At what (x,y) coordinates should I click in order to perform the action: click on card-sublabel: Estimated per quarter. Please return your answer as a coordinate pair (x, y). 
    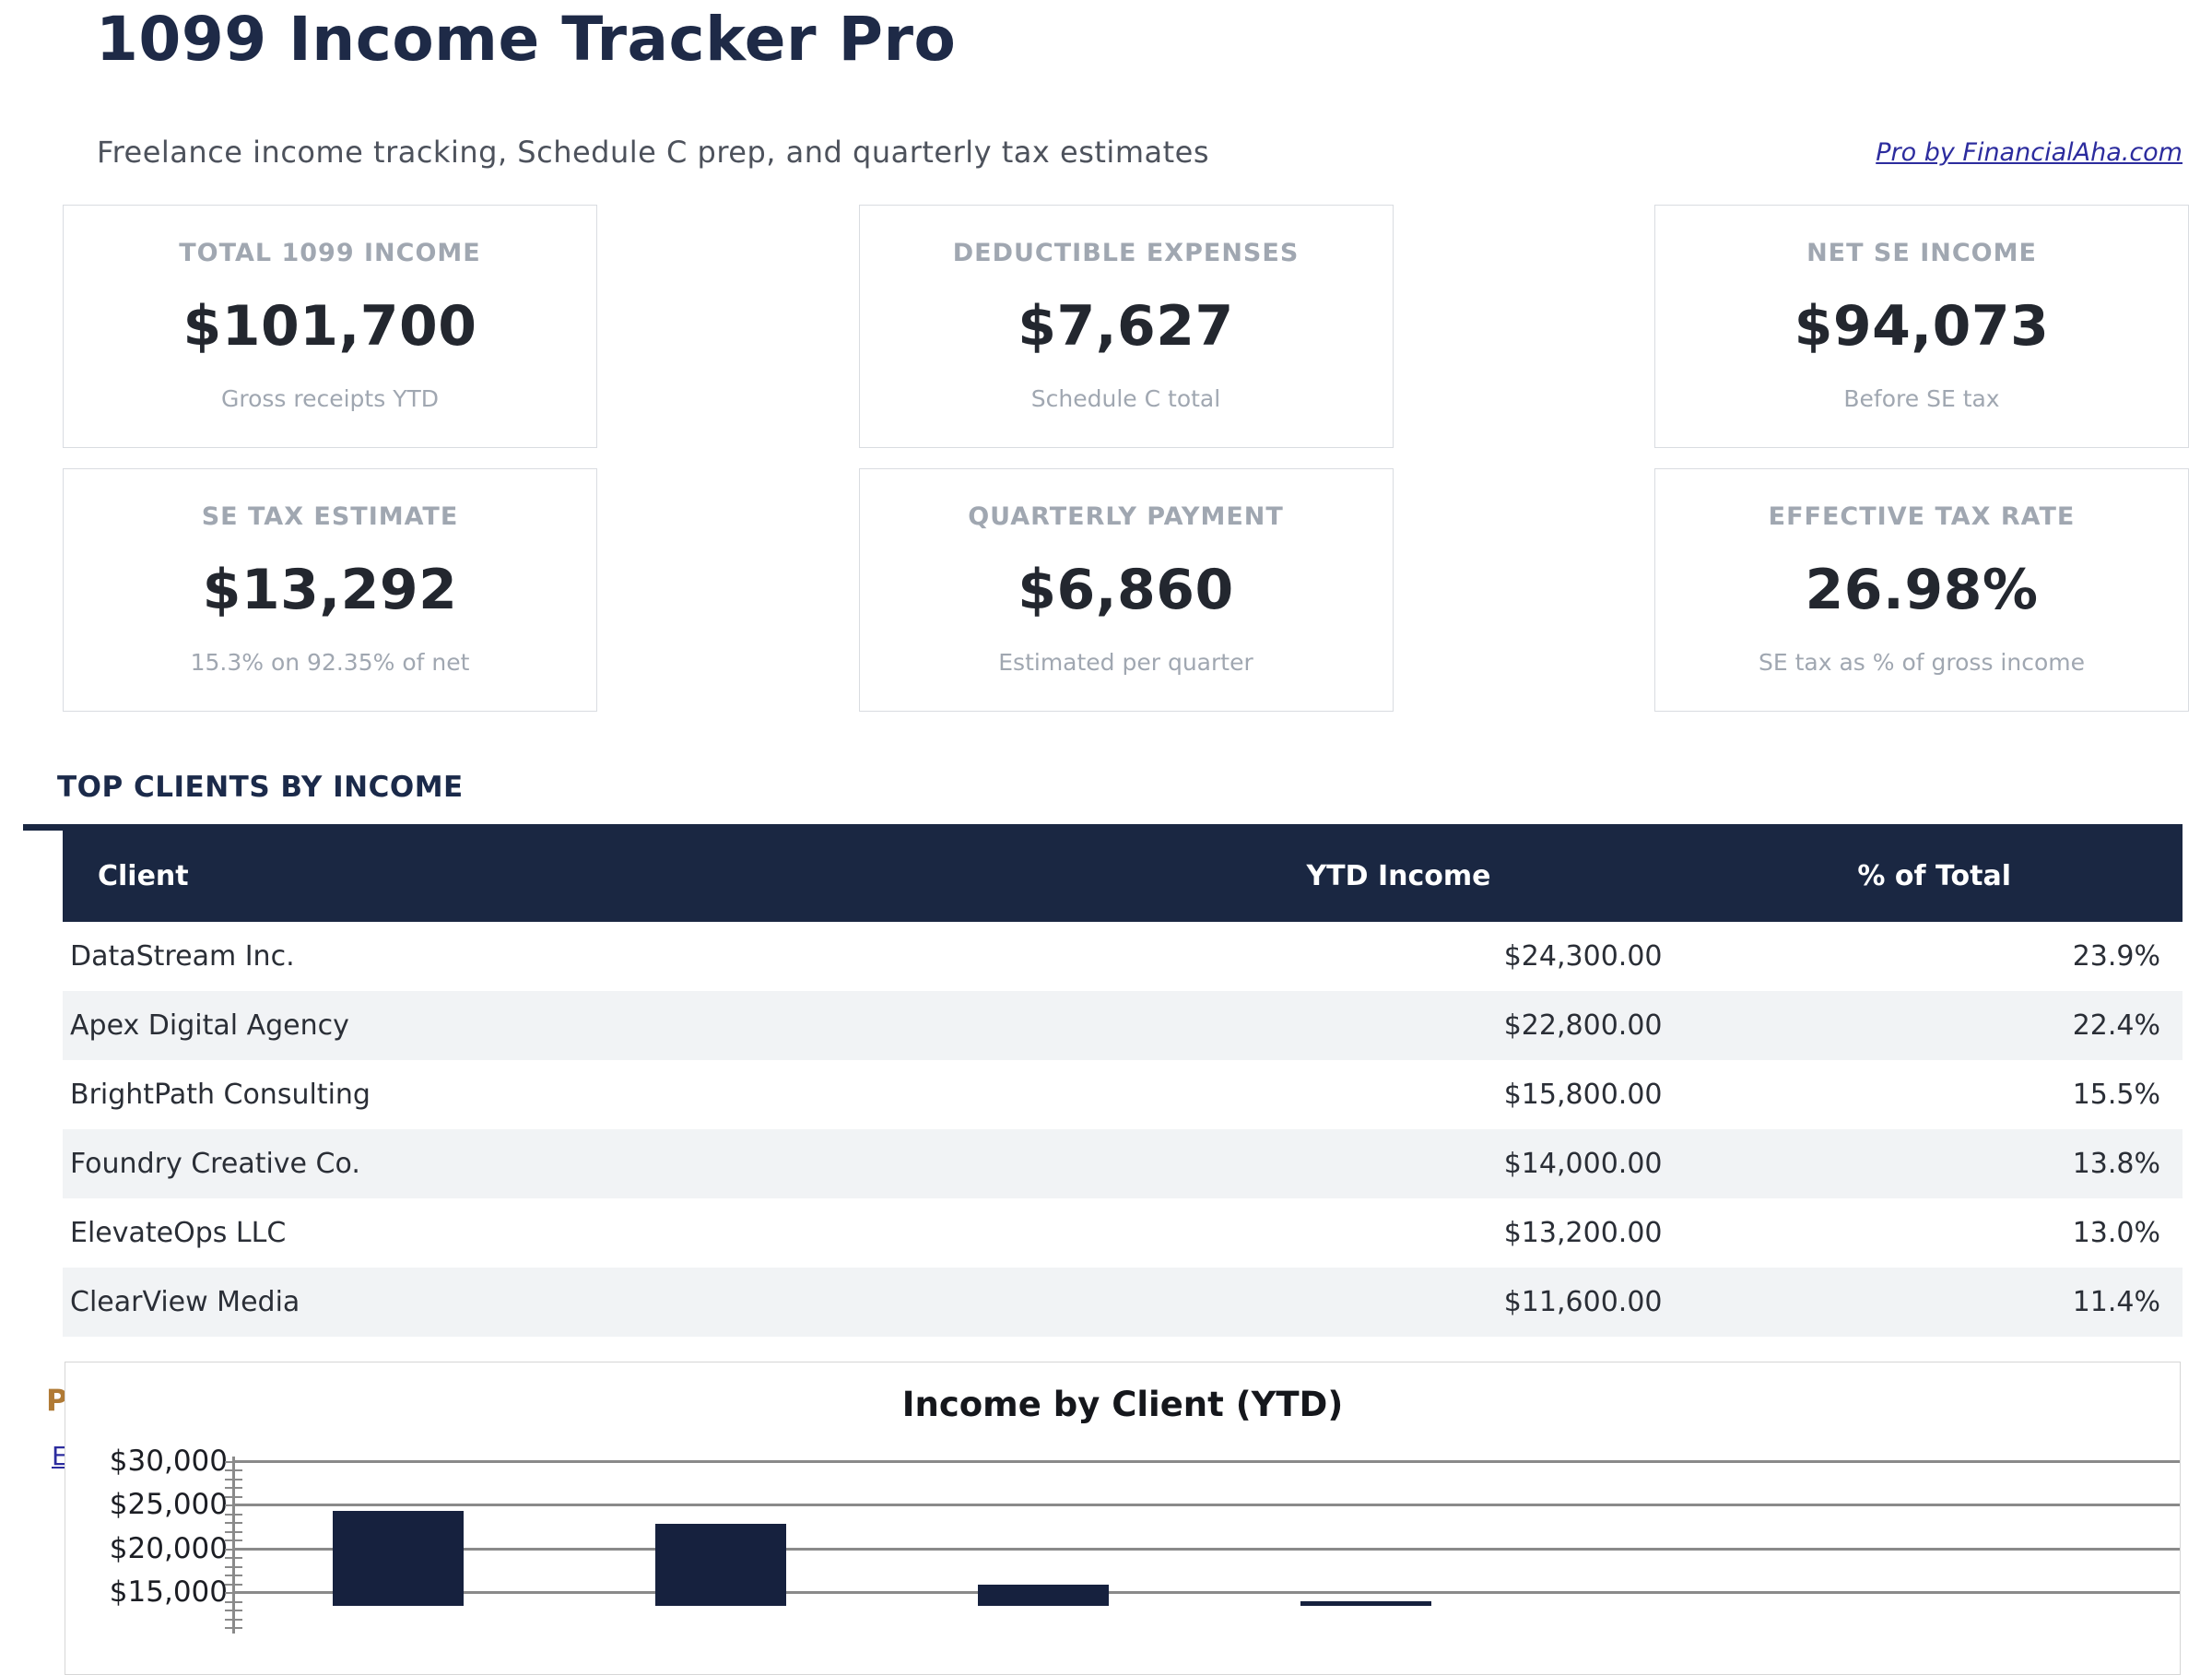
    Looking at the image, I should click on (1125, 662).